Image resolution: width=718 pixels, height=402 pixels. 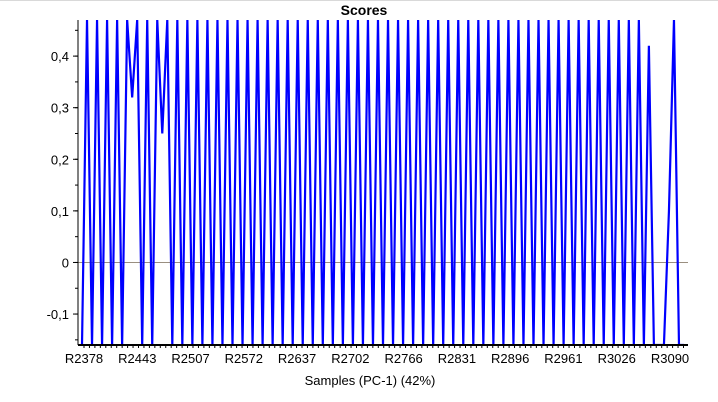 I want to click on y-tick-label: 0,4, so click(x=60, y=56).